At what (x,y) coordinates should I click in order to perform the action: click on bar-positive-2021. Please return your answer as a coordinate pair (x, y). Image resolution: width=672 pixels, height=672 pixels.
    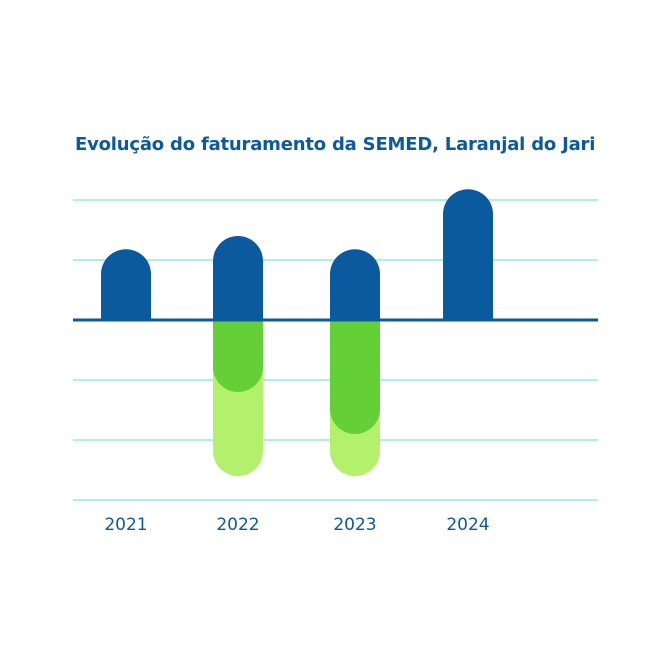
    Looking at the image, I should click on (126, 284).